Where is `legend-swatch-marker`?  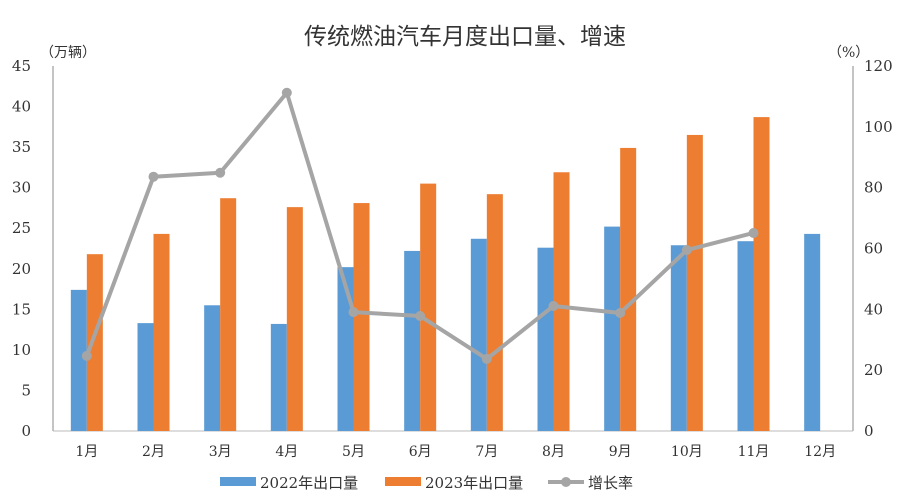 legend-swatch-marker is located at coordinates (566, 482).